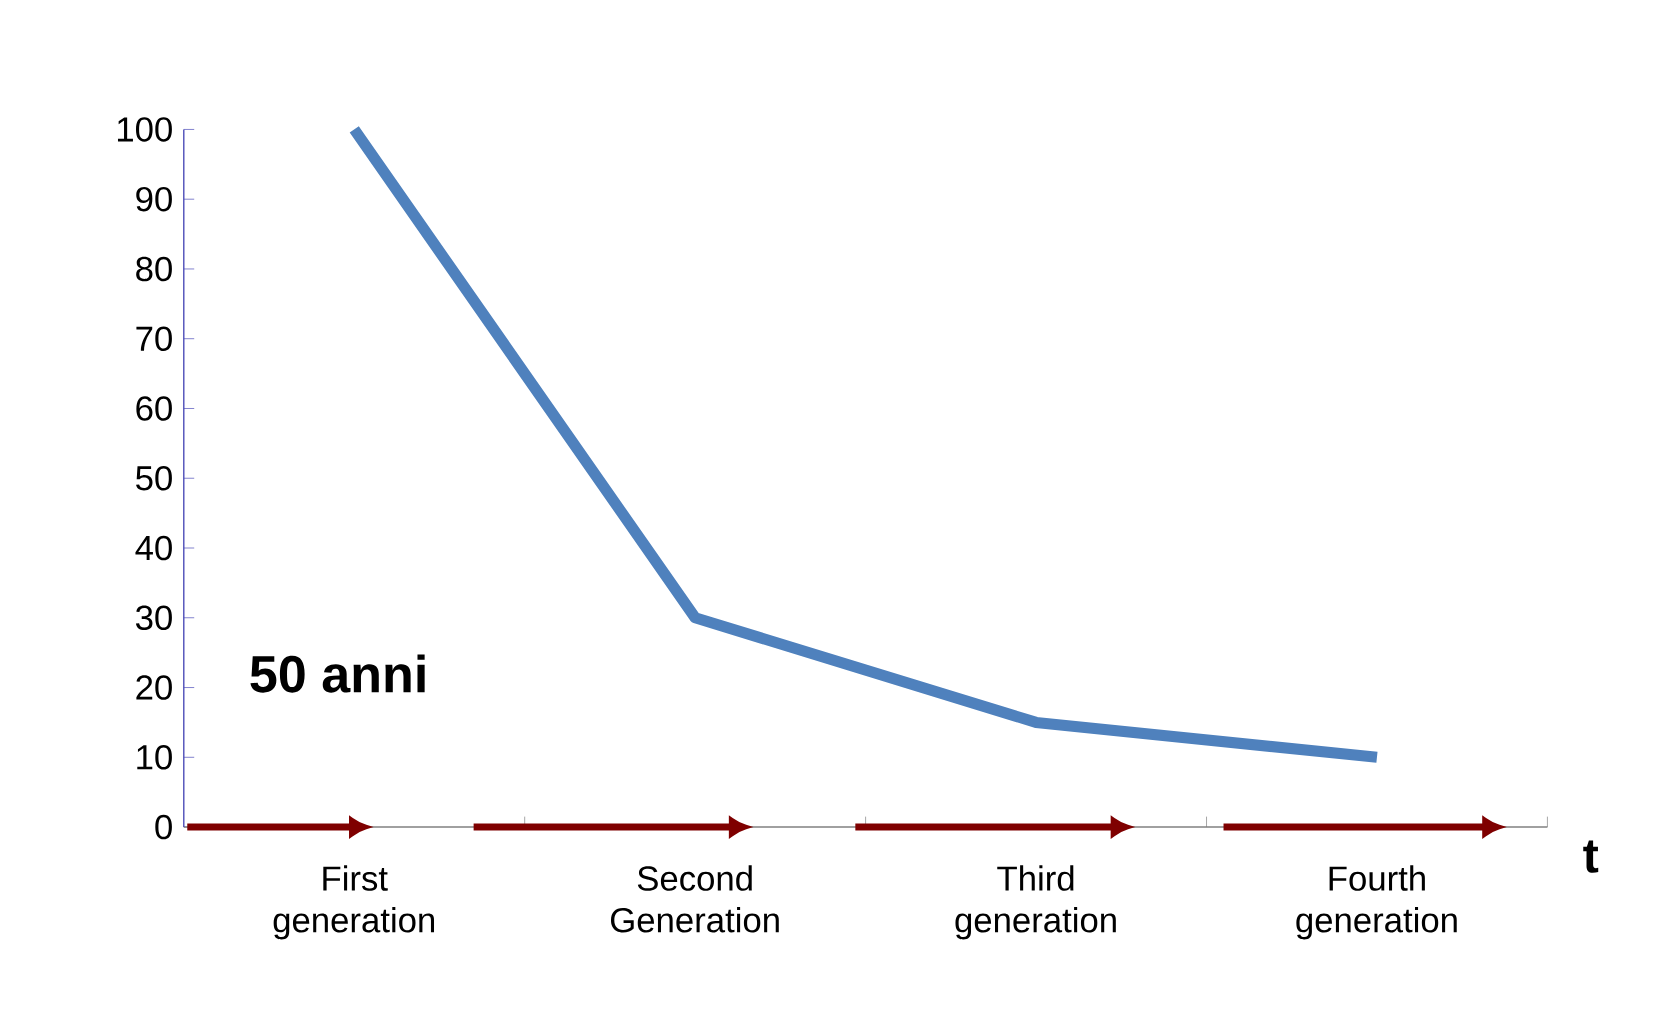  What do you see at coordinates (1376, 902) in the screenshot?
I see `x-tick-label: Fourth generation` at bounding box center [1376, 902].